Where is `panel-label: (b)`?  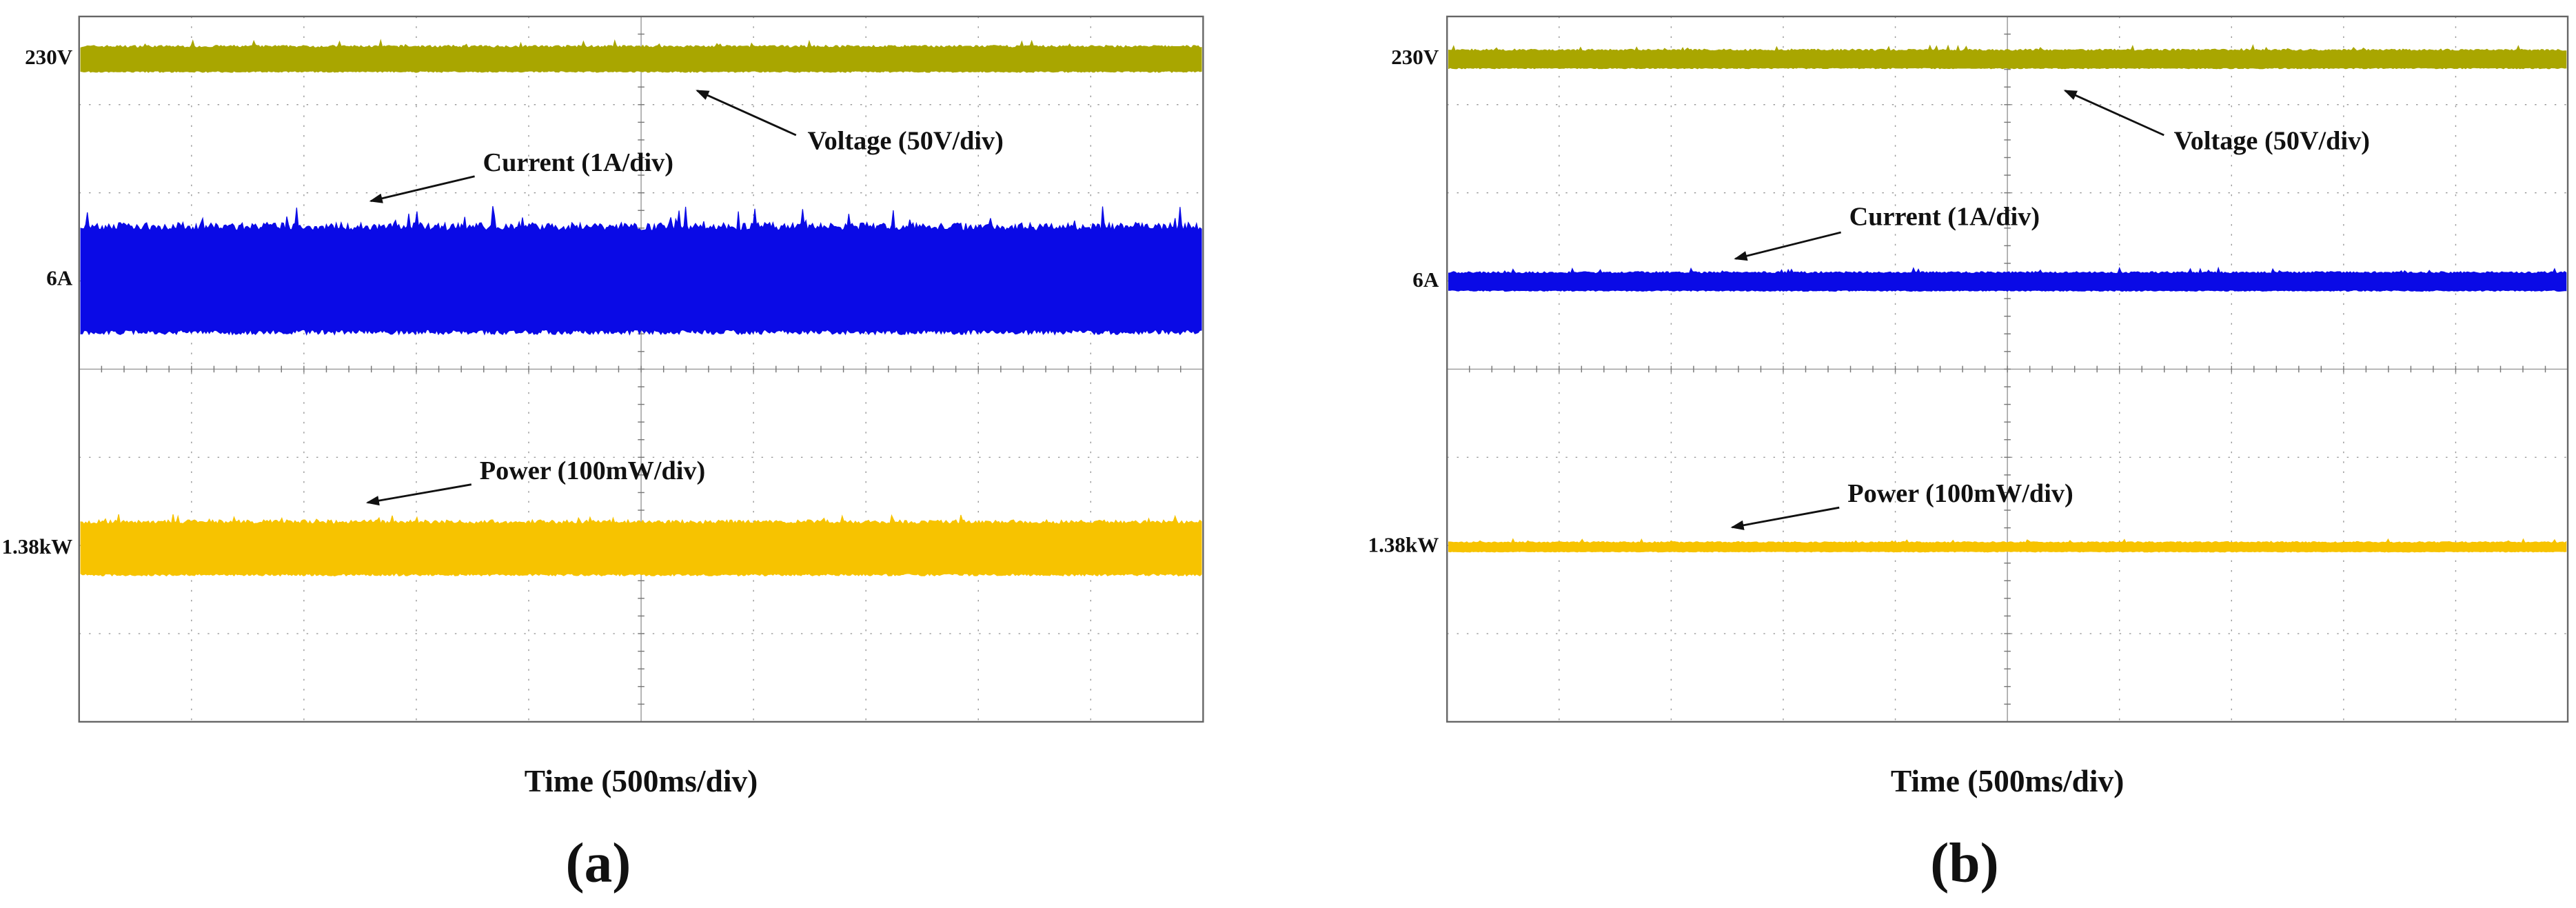 panel-label: (b) is located at coordinates (1964, 862).